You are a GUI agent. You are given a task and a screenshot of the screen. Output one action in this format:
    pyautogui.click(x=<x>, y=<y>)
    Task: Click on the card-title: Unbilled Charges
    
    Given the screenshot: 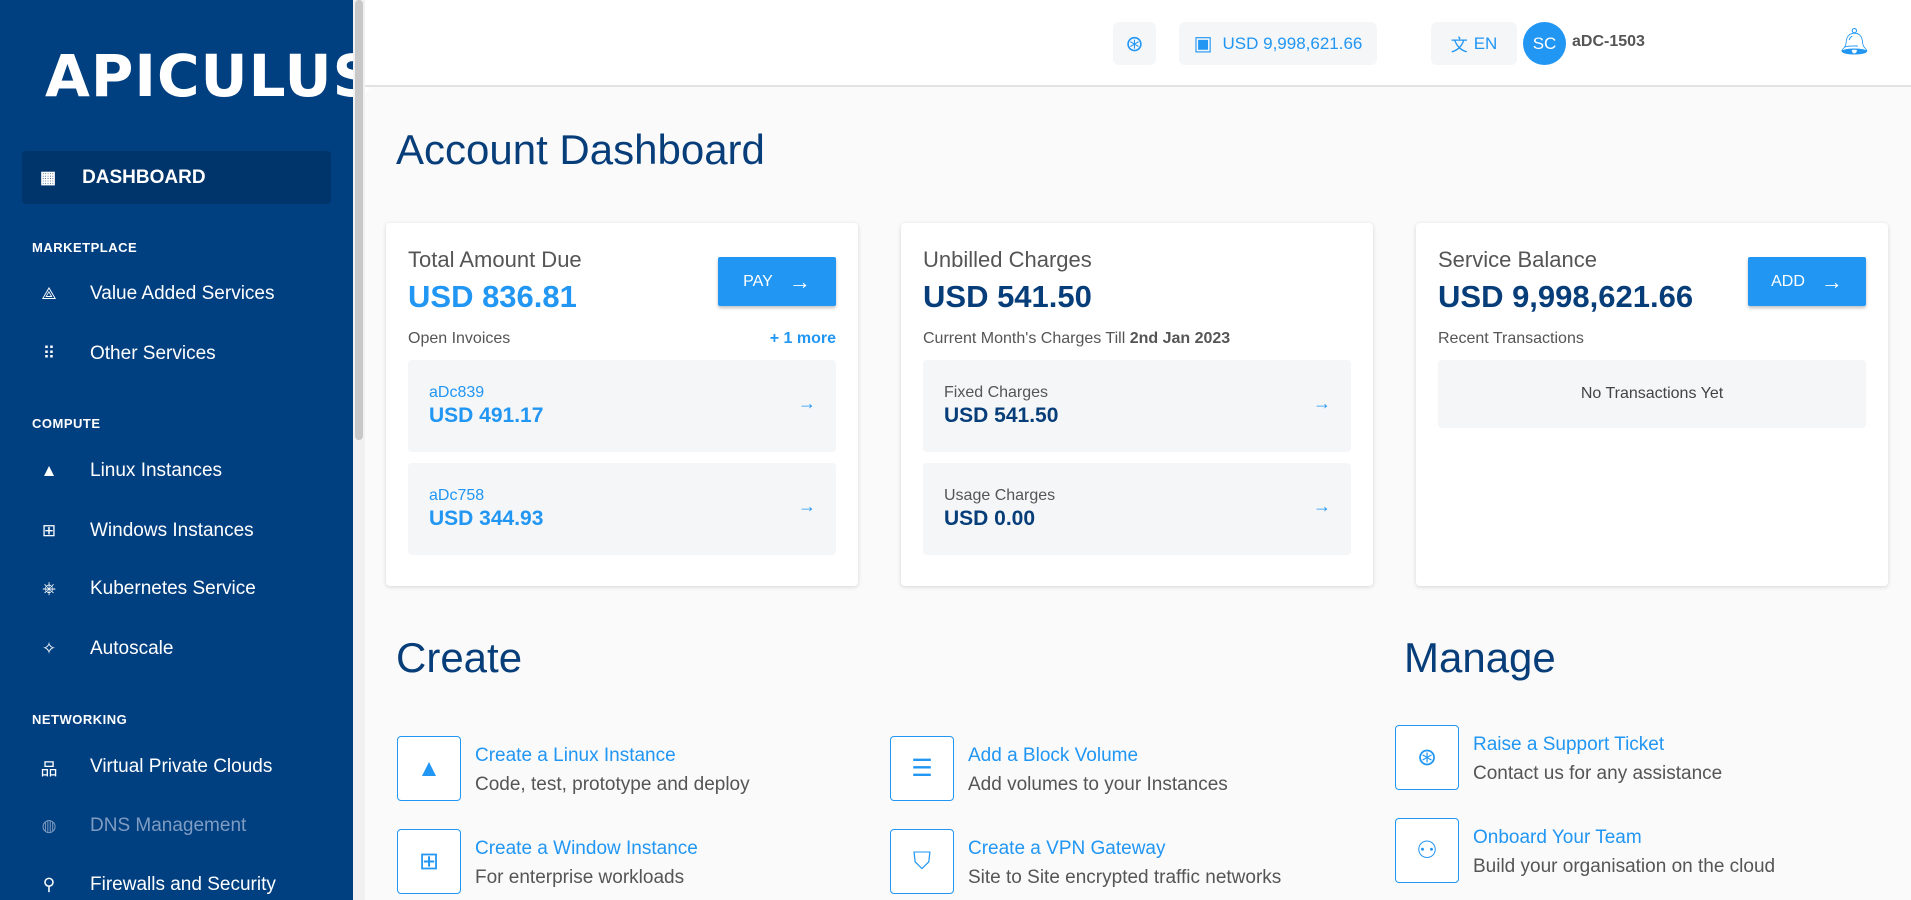 What is the action you would take?
    pyautogui.click(x=1007, y=259)
    